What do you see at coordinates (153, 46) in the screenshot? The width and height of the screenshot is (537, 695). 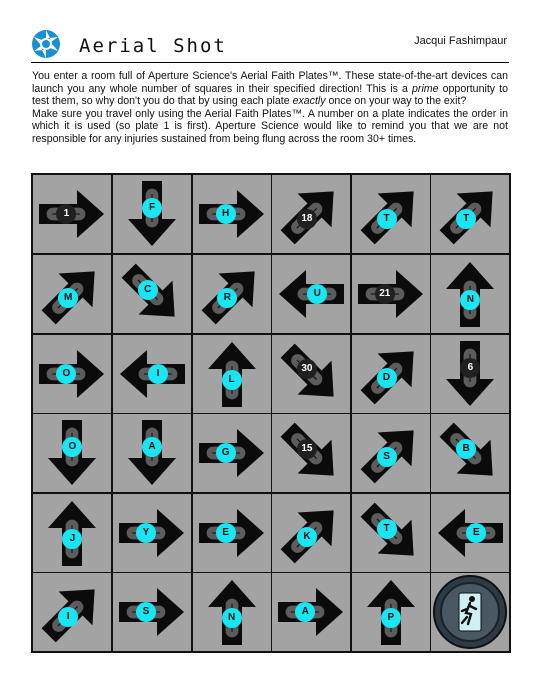 I see `page-title: Aerial Shot` at bounding box center [153, 46].